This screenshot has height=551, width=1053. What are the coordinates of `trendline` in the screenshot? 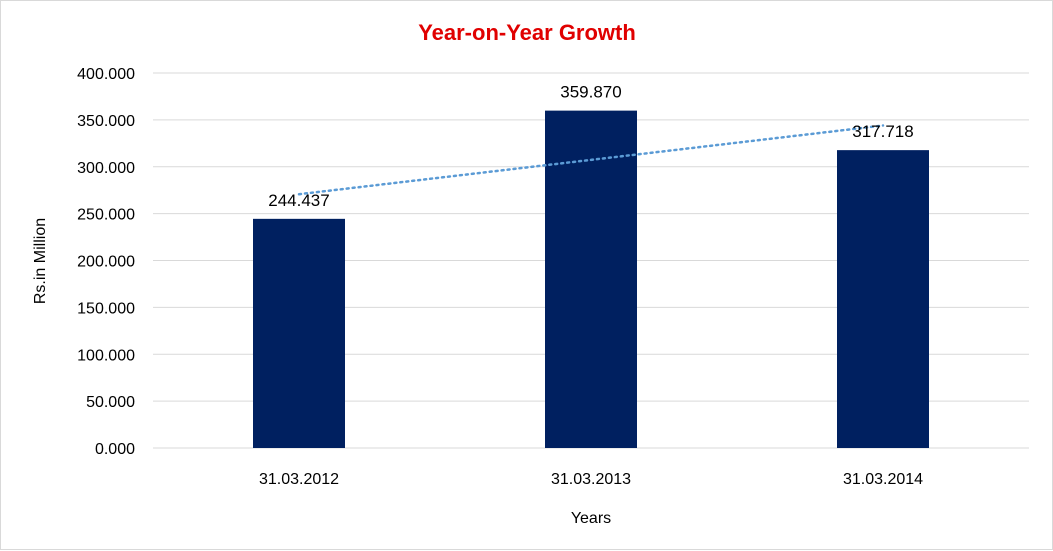 It's located at (591, 160).